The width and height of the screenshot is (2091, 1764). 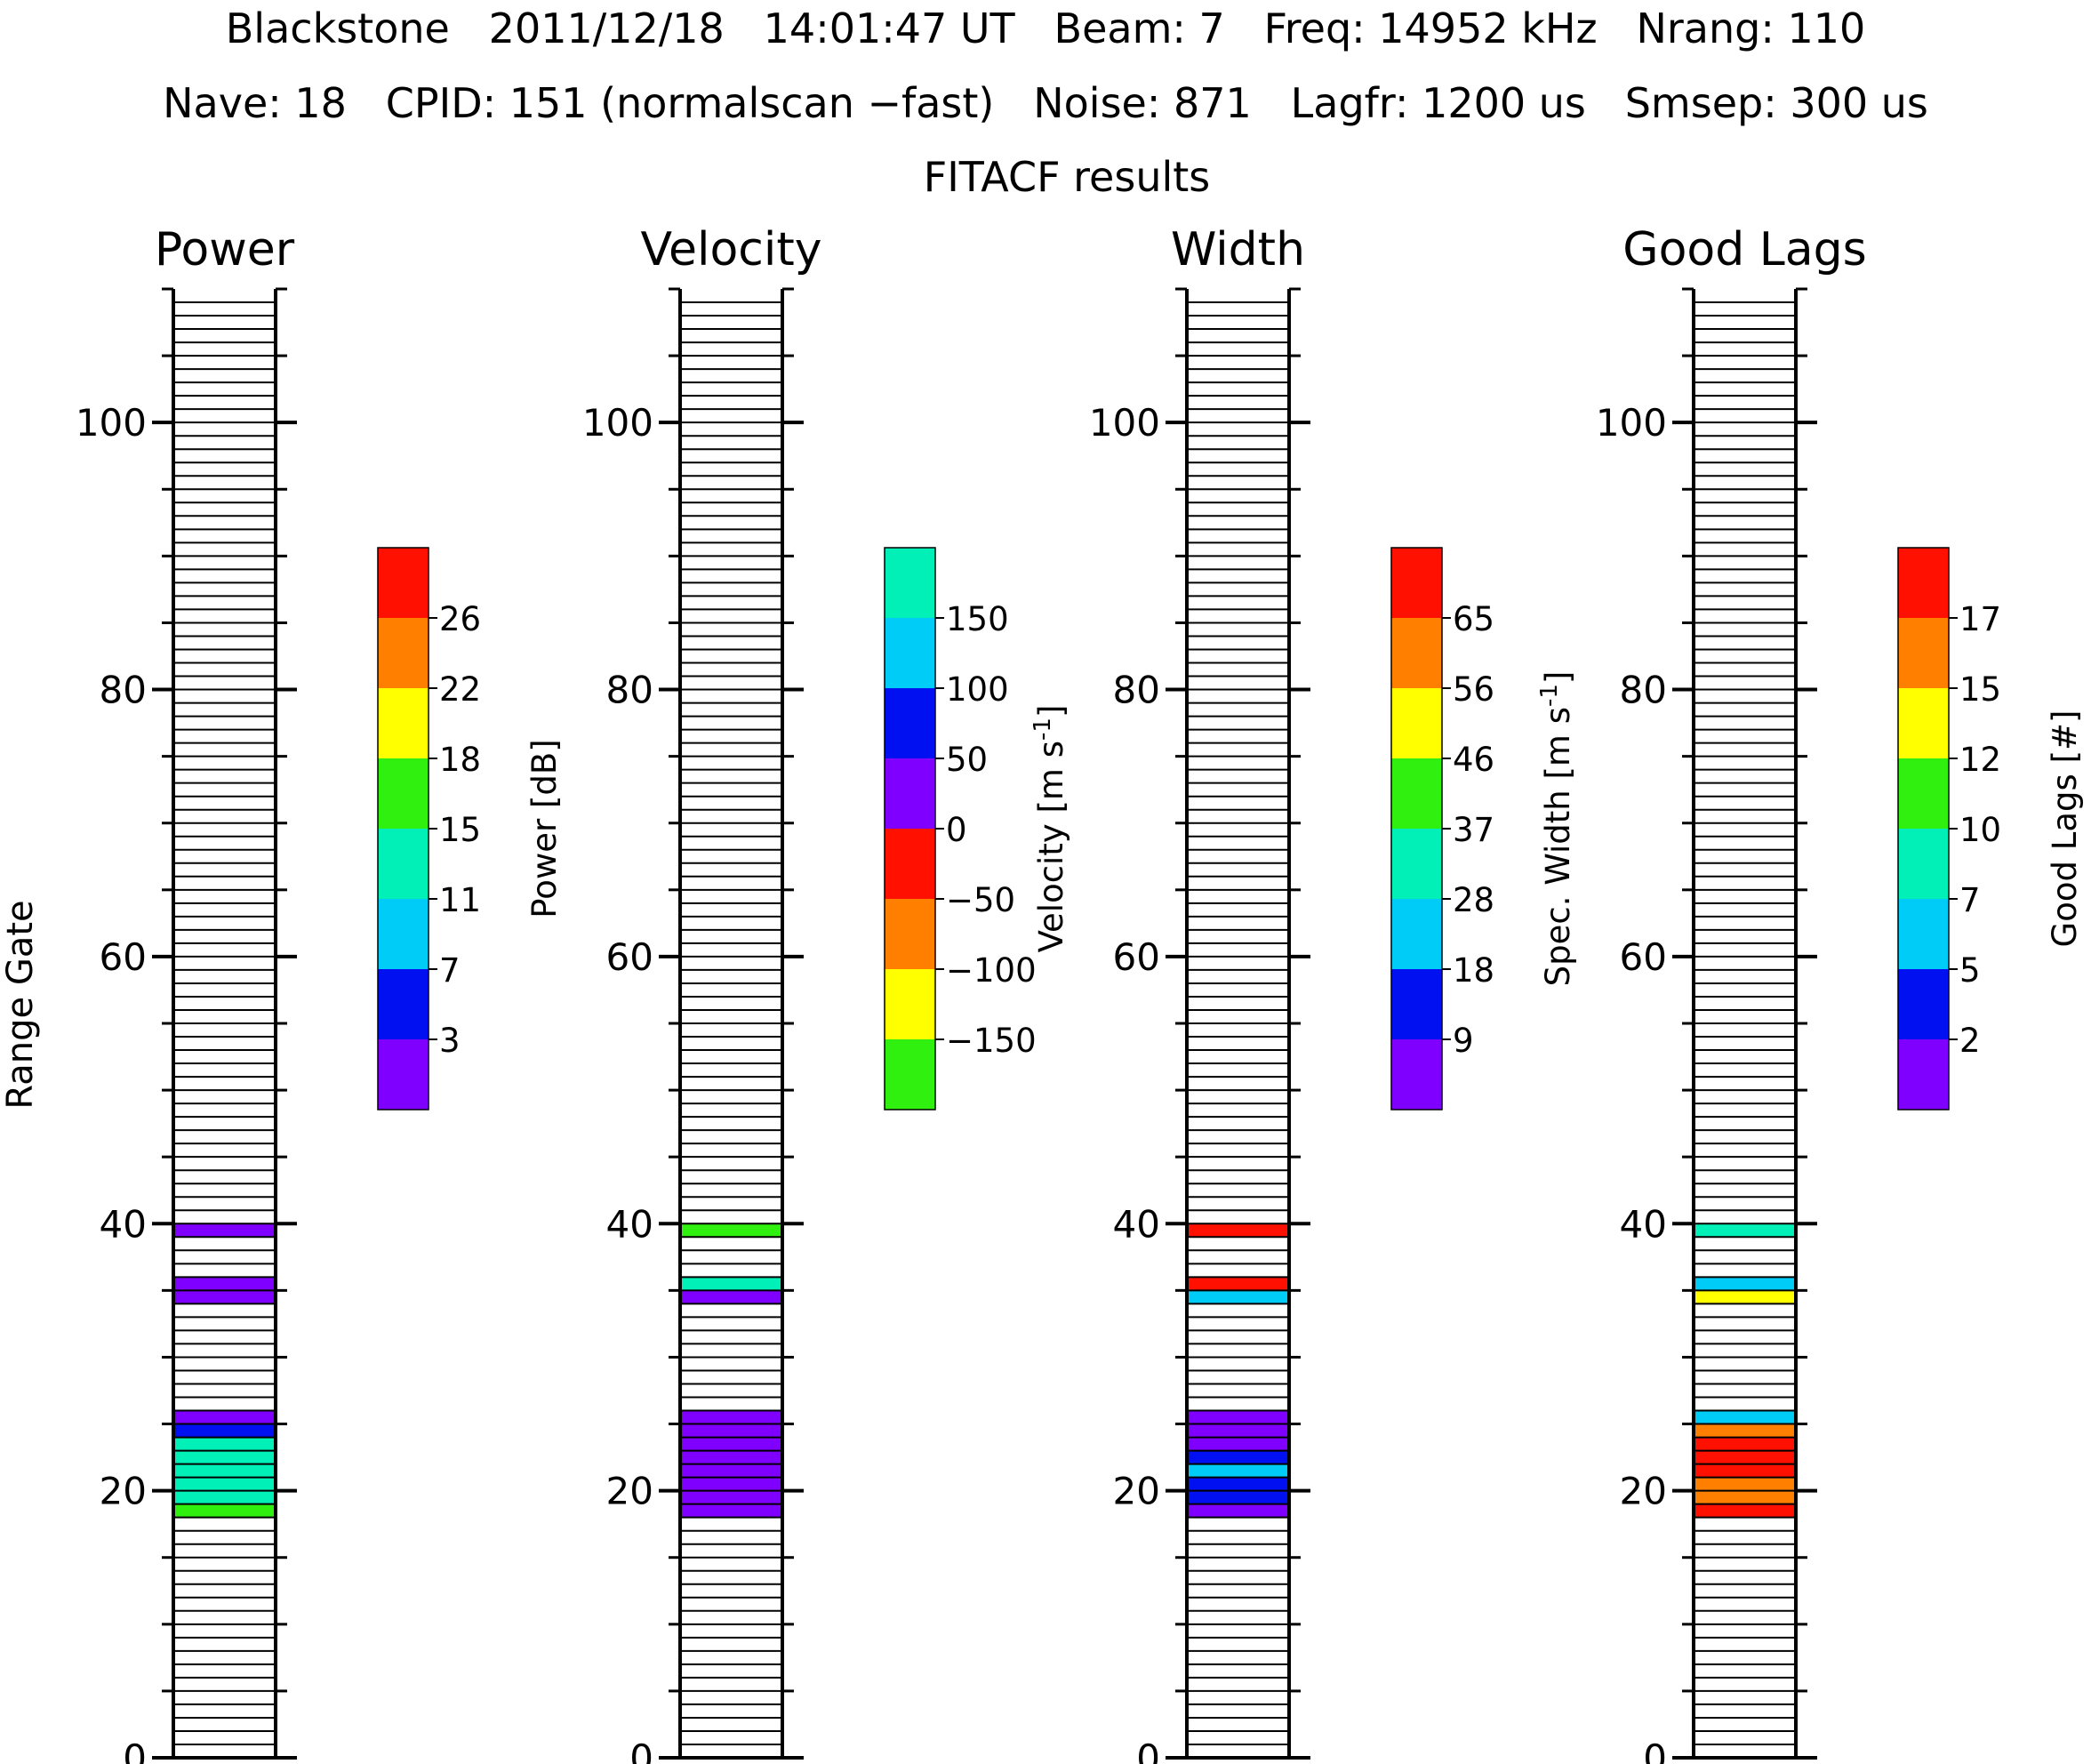 I want to click on colorbar-label-good-lags: Good Lags [#], so click(x=2065, y=829).